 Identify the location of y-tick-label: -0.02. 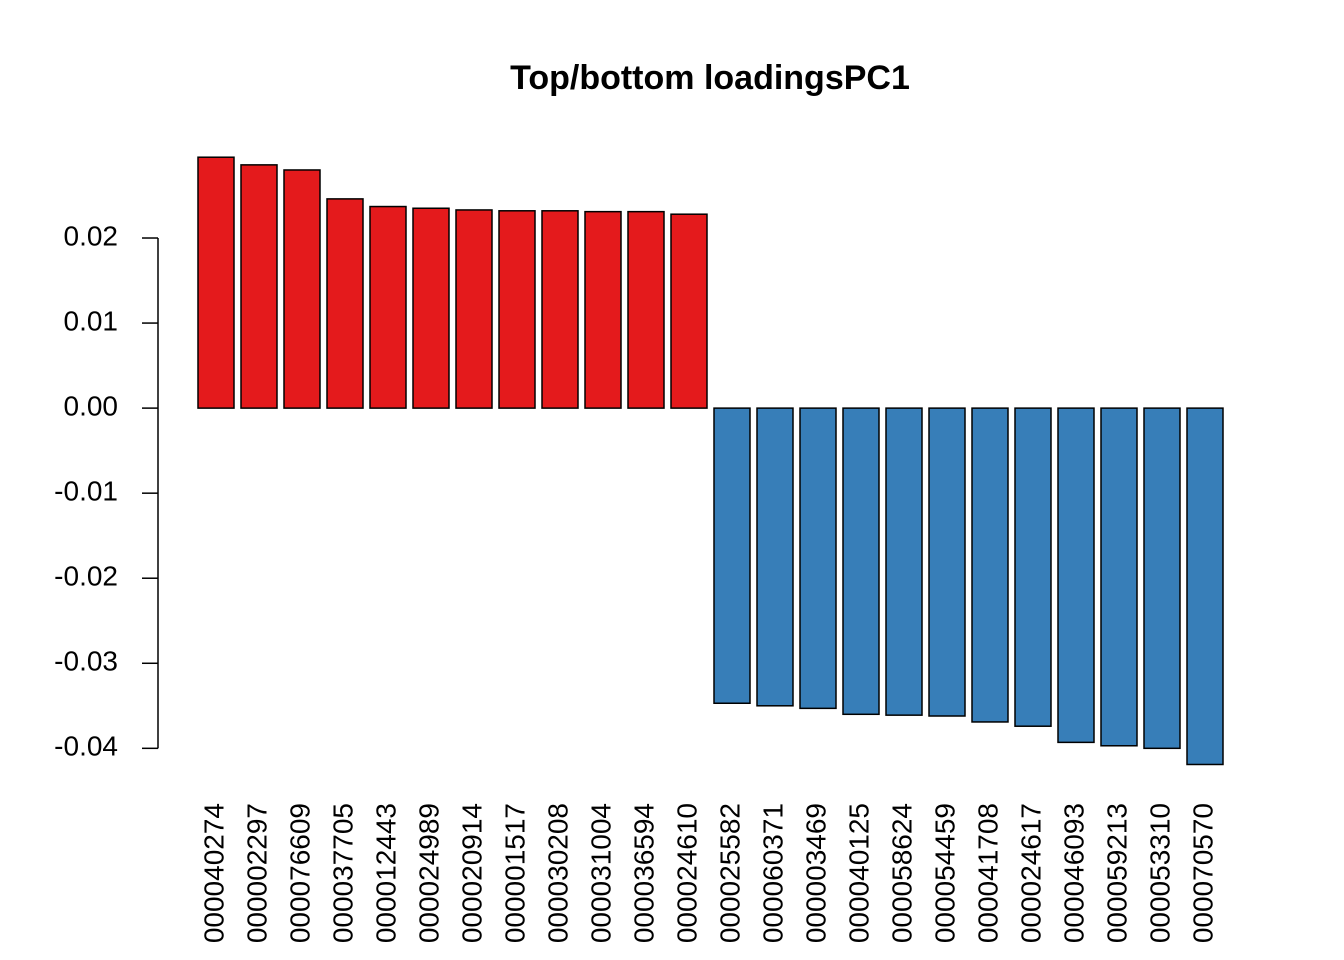
(86, 576).